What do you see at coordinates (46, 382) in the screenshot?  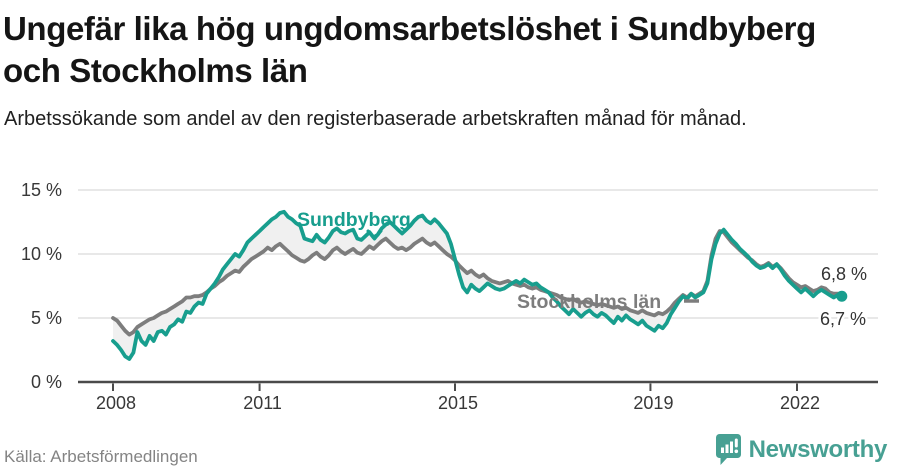 I see `y-tick-label: 0 %` at bounding box center [46, 382].